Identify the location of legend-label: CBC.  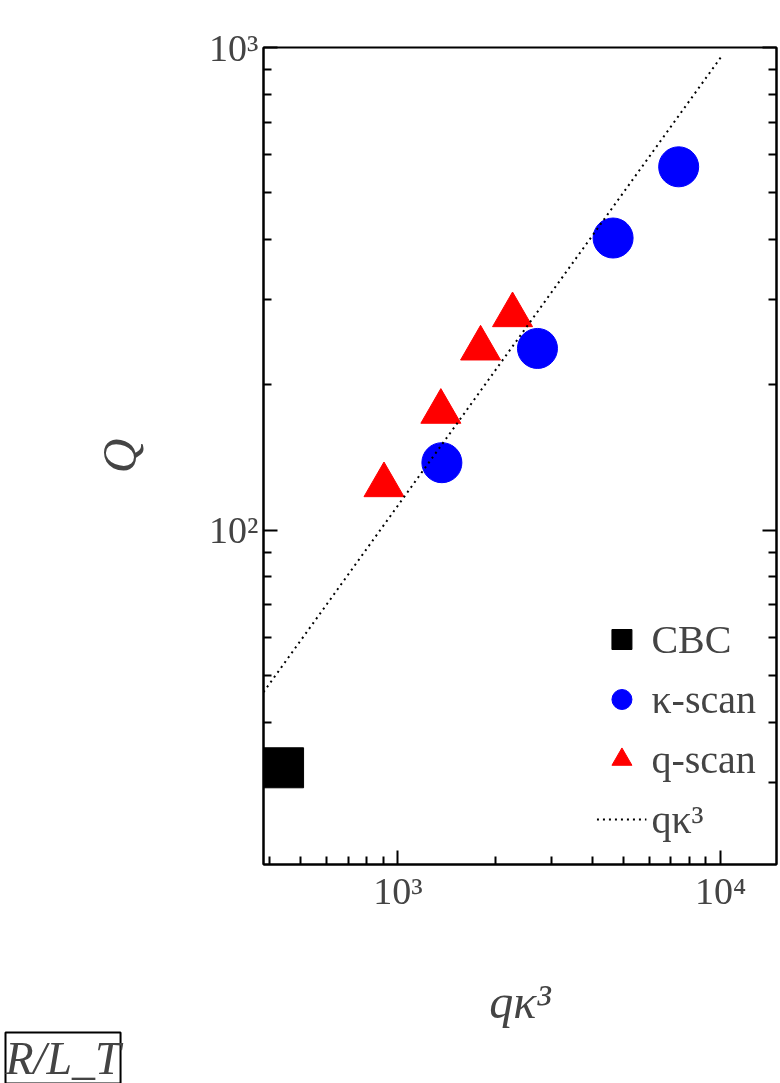
(691, 639).